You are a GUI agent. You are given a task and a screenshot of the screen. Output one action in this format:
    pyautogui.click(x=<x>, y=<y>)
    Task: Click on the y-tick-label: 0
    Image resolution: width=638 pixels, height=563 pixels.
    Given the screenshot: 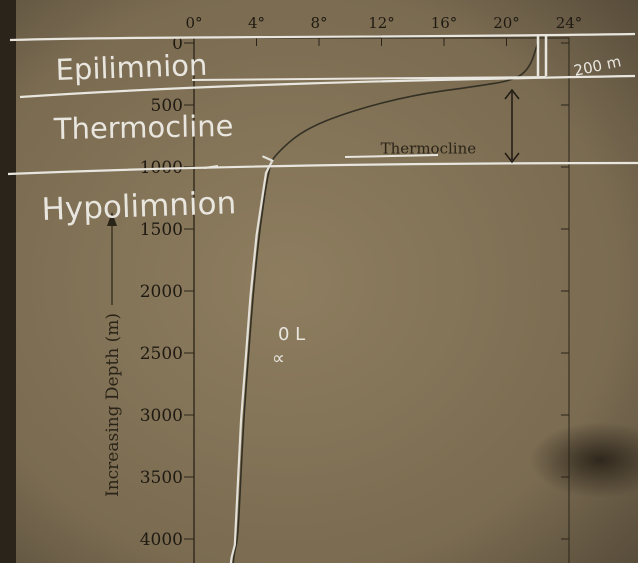 What is the action you would take?
    pyautogui.click(x=177, y=44)
    